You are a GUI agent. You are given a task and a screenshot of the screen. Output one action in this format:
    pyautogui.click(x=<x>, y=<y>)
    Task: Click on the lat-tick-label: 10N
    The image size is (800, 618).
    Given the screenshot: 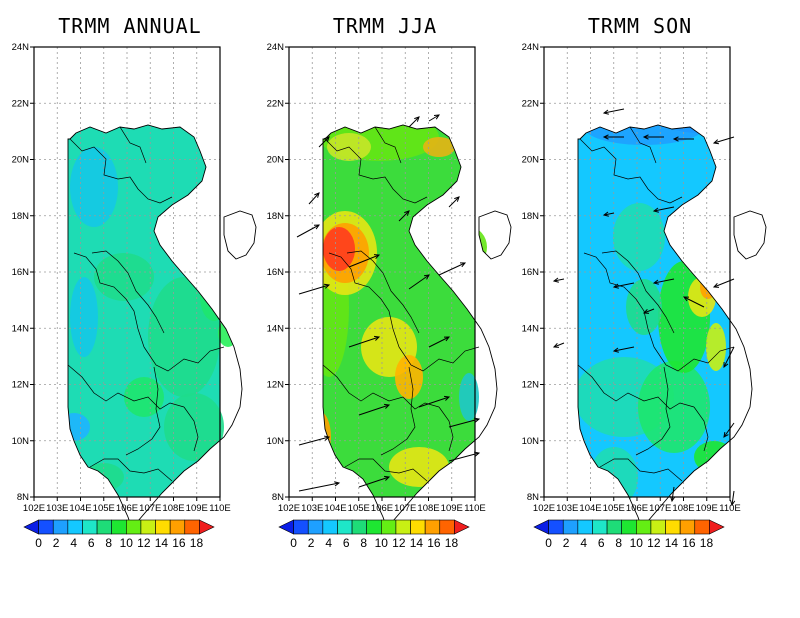 What is the action you would take?
    pyautogui.click(x=21, y=441)
    